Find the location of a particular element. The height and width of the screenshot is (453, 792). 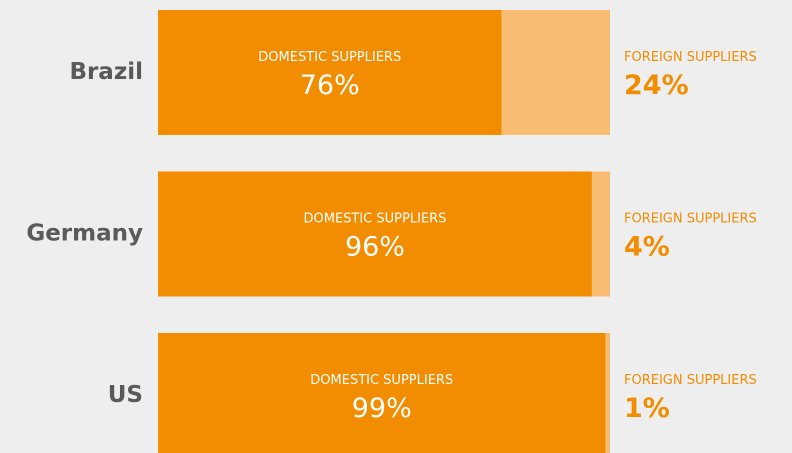

value-label: 4% is located at coordinates (647, 247).